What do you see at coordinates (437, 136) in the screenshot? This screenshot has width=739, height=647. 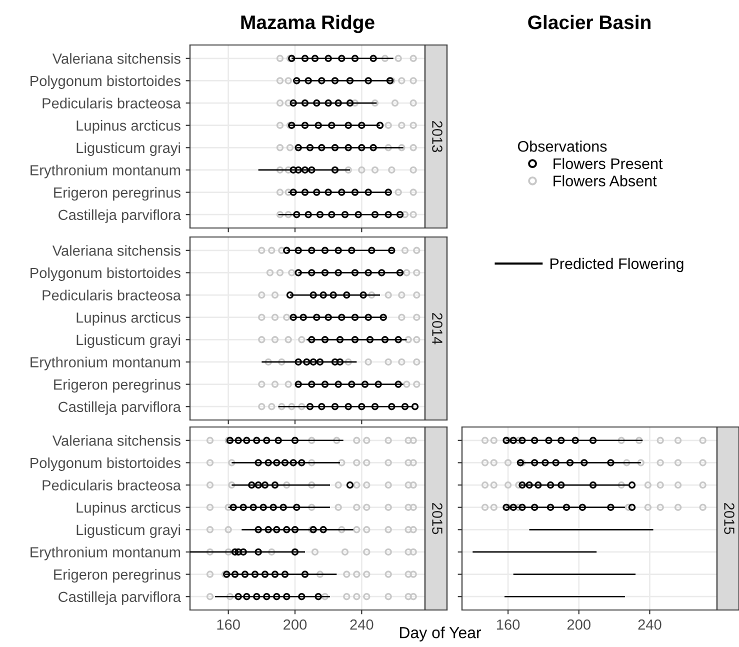 I see `text: 2013` at bounding box center [437, 136].